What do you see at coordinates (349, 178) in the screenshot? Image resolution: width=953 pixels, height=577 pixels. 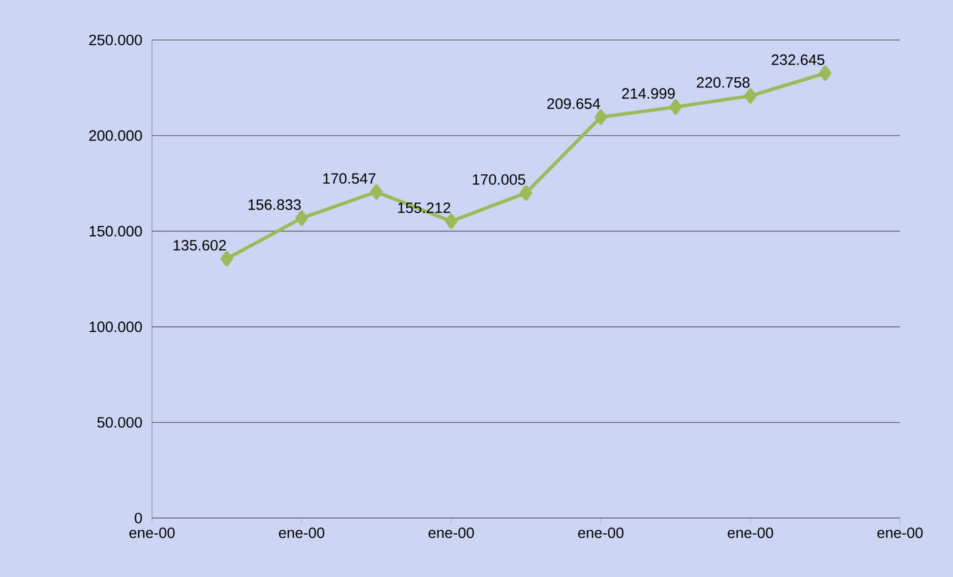 I see `data-label: 170.547` at bounding box center [349, 178].